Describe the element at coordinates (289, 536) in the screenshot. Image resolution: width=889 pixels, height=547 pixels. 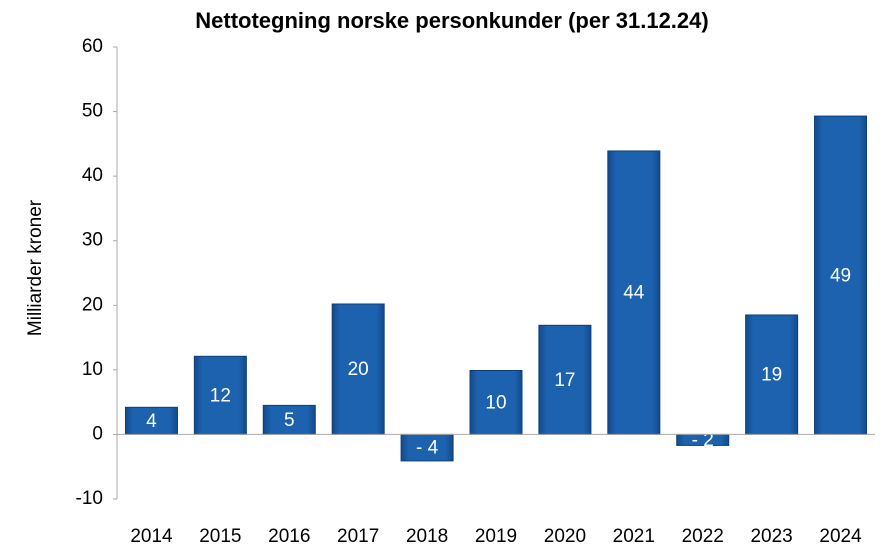
I see `x-tick-label: 2016` at that location.